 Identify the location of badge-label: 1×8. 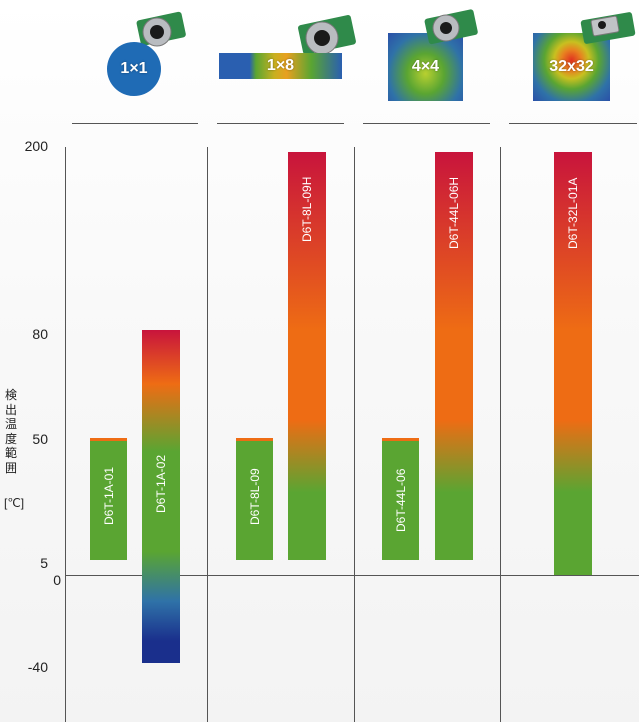
(280, 65).